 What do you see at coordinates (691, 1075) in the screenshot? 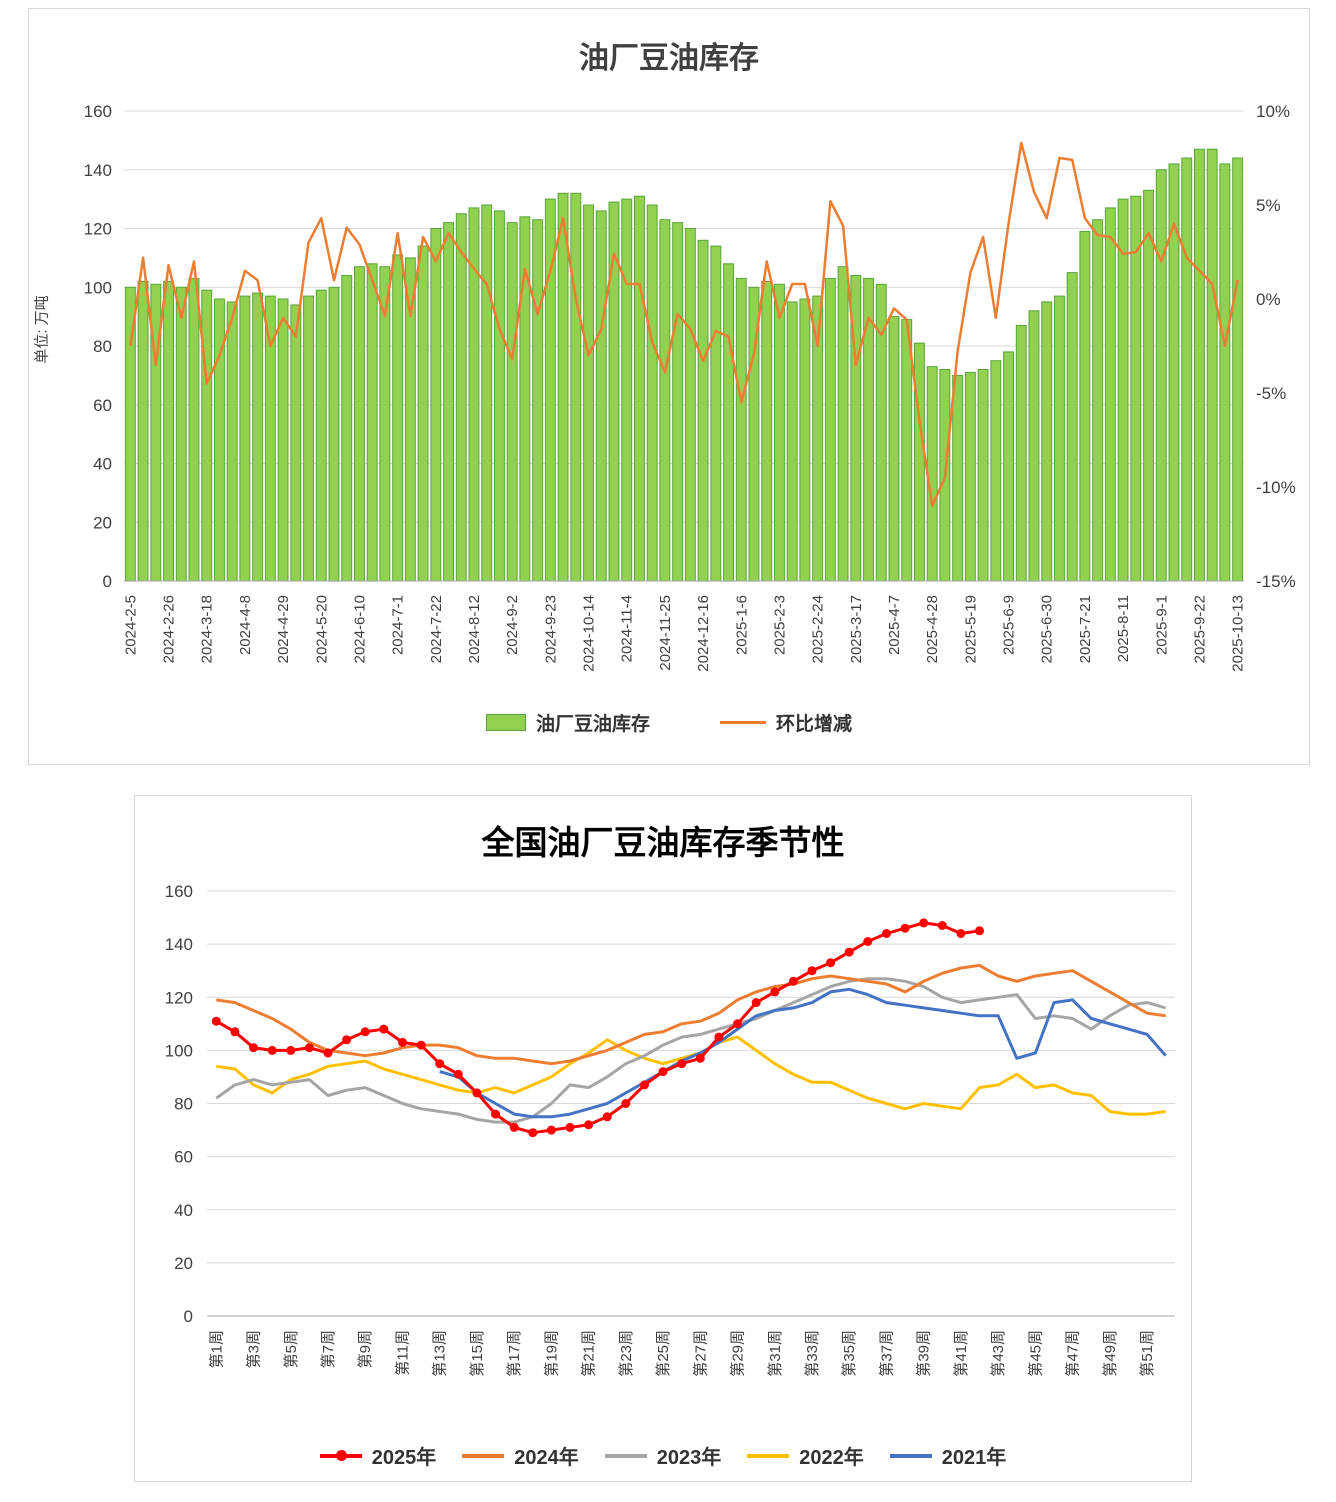
I see `series-line-2022年` at bounding box center [691, 1075].